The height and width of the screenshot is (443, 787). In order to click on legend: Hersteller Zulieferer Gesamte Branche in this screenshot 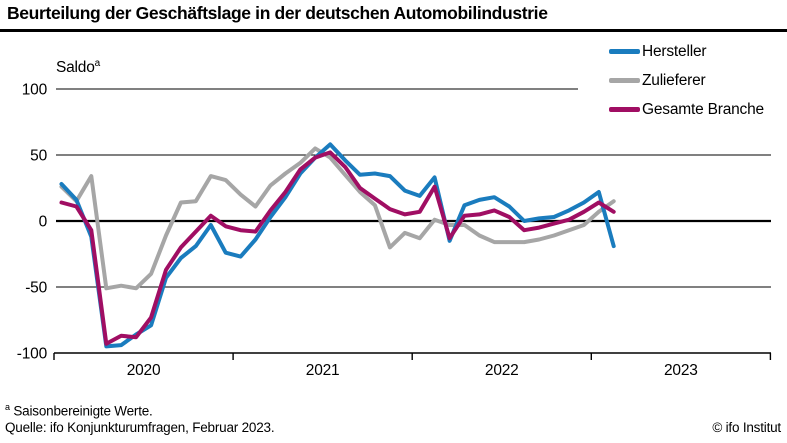, I will do `click(686, 80)`.